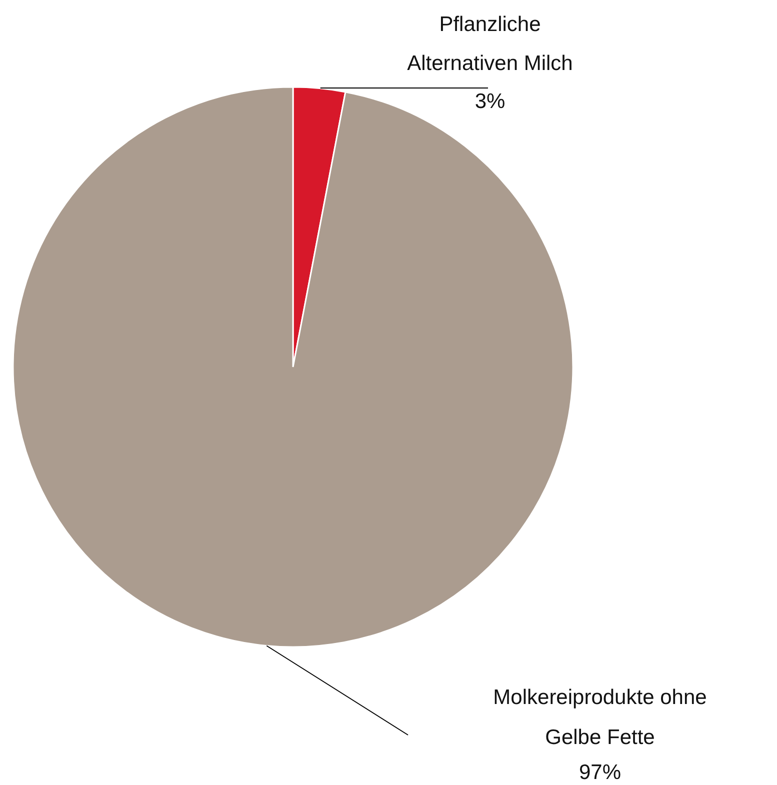 This screenshot has width=777, height=785. What do you see at coordinates (490, 44) in the screenshot?
I see `slice-label: Pflanzliche Alternativen Milch` at bounding box center [490, 44].